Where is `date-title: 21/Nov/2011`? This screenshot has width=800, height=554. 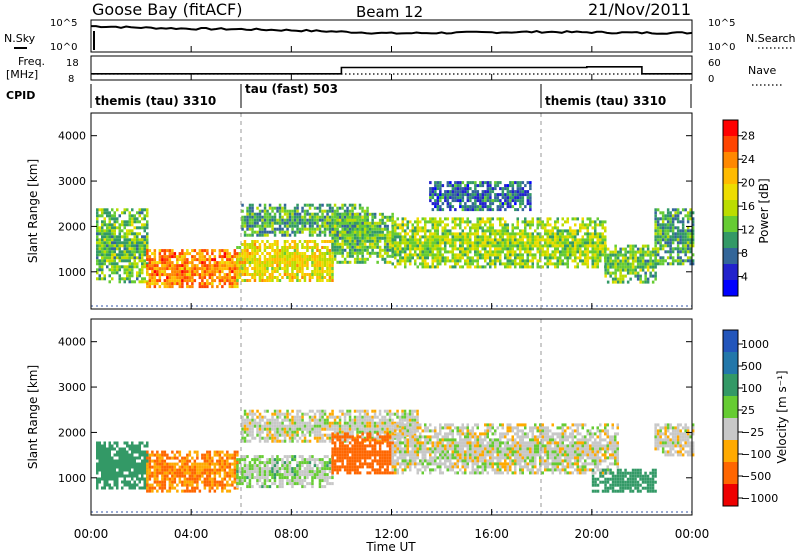
date-title: 21/Nov/2011 is located at coordinates (639, 9).